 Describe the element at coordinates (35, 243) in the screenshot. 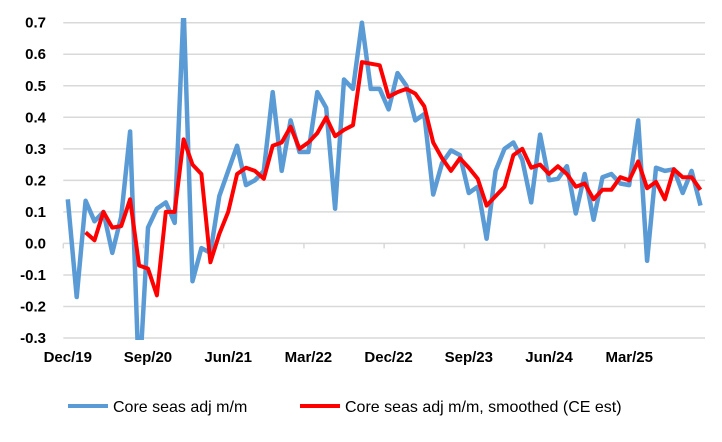

I see `y-tick-label: 0.0` at that location.